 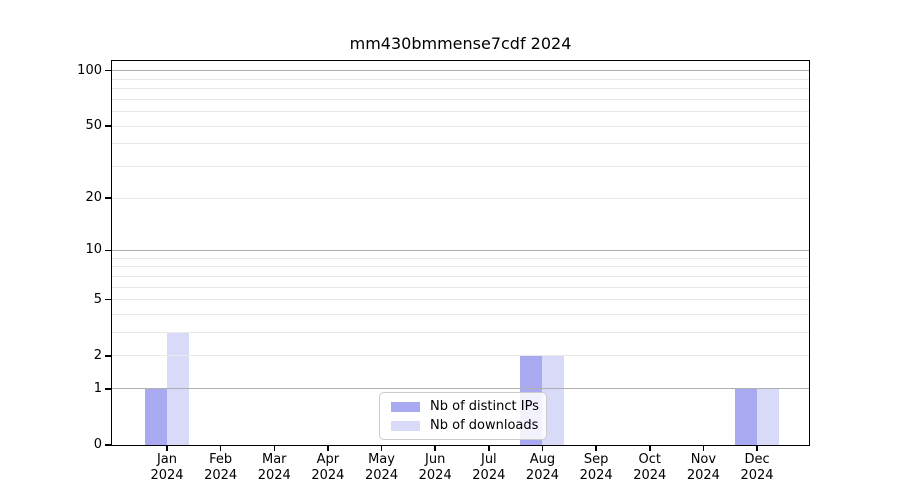 What do you see at coordinates (220, 448) in the screenshot?
I see `x-tick-feb-2024` at bounding box center [220, 448].